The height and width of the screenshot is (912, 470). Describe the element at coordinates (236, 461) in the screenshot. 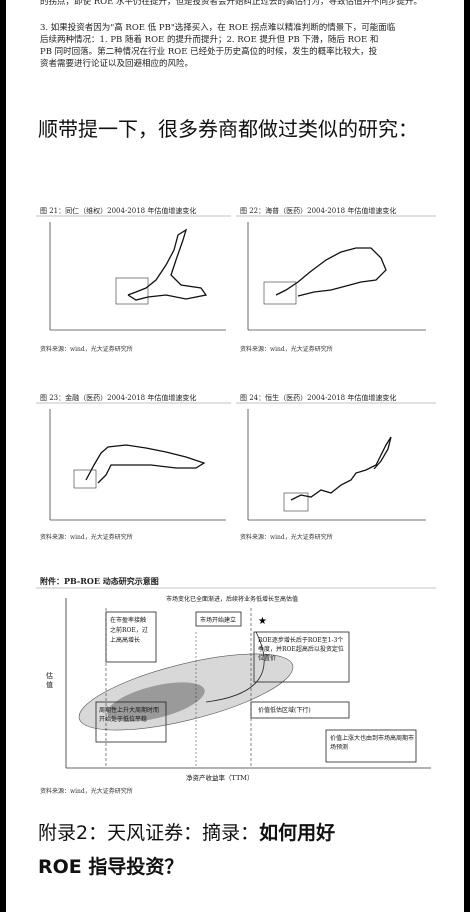

I see `figure-row-2-svg` at that location.